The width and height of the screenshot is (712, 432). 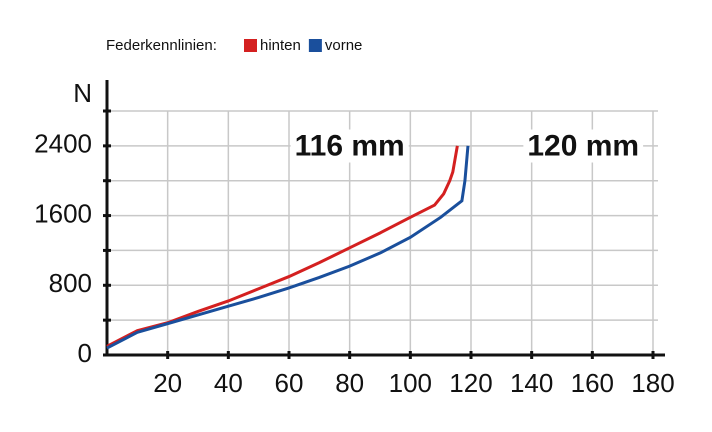 I want to click on x-tick-label: 40, so click(x=228, y=383).